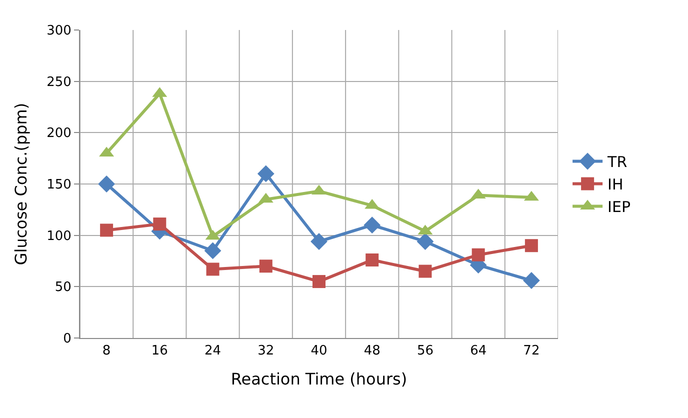 Image resolution: width=688 pixels, height=418 pixels. Describe the element at coordinates (59, 134) in the screenshot. I see `y-tick-label: 200` at that location.